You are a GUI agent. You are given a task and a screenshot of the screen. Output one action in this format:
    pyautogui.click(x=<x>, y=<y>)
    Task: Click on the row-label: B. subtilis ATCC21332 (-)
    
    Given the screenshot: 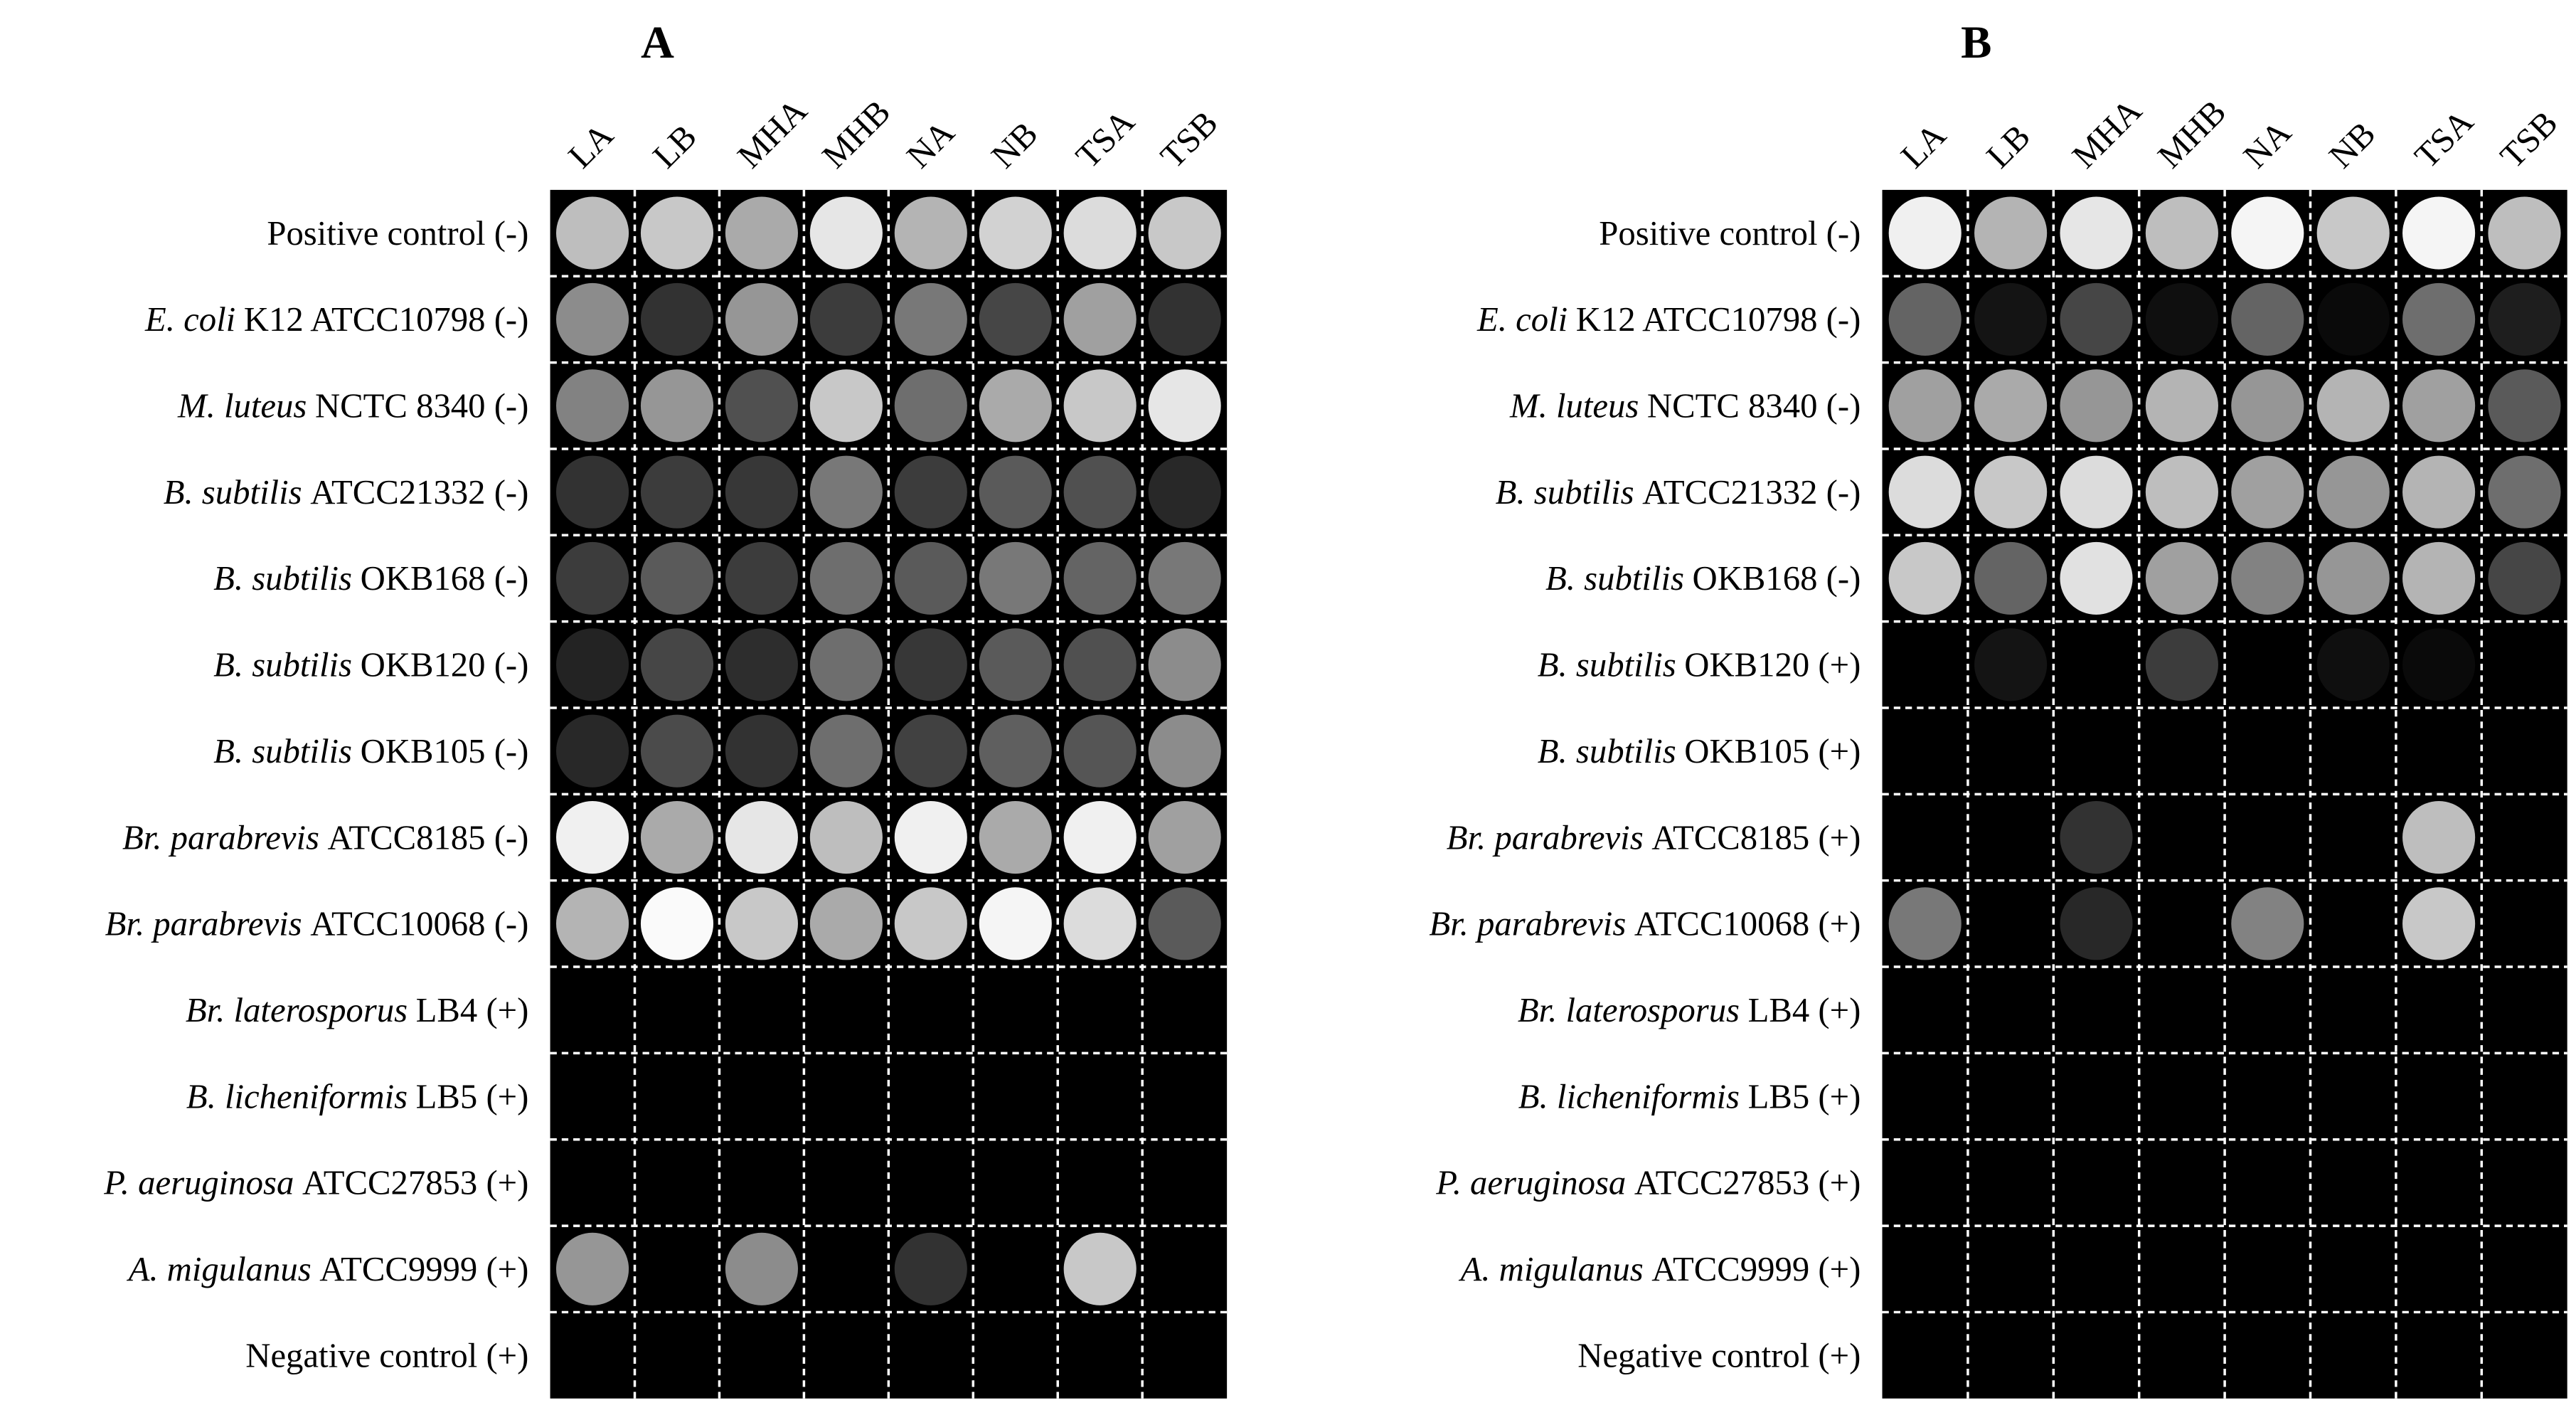 What is the action you would take?
    pyautogui.click(x=1678, y=493)
    